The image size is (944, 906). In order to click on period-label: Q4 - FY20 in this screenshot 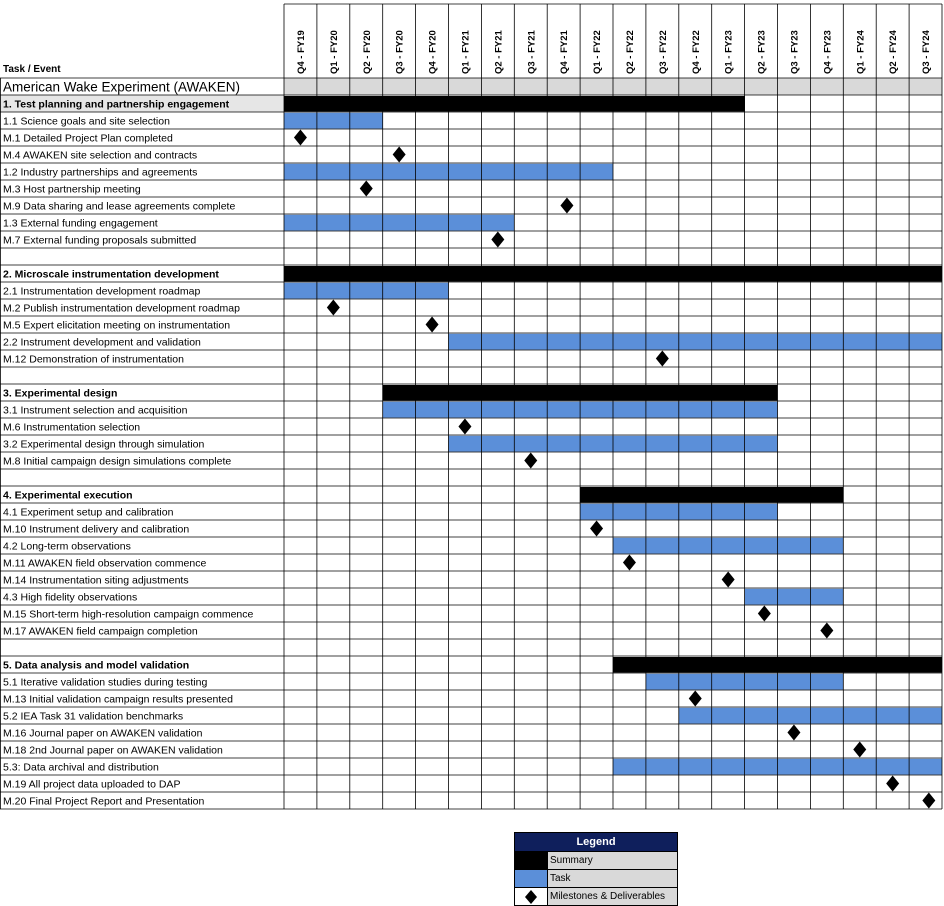, I will do `click(433, 52)`.